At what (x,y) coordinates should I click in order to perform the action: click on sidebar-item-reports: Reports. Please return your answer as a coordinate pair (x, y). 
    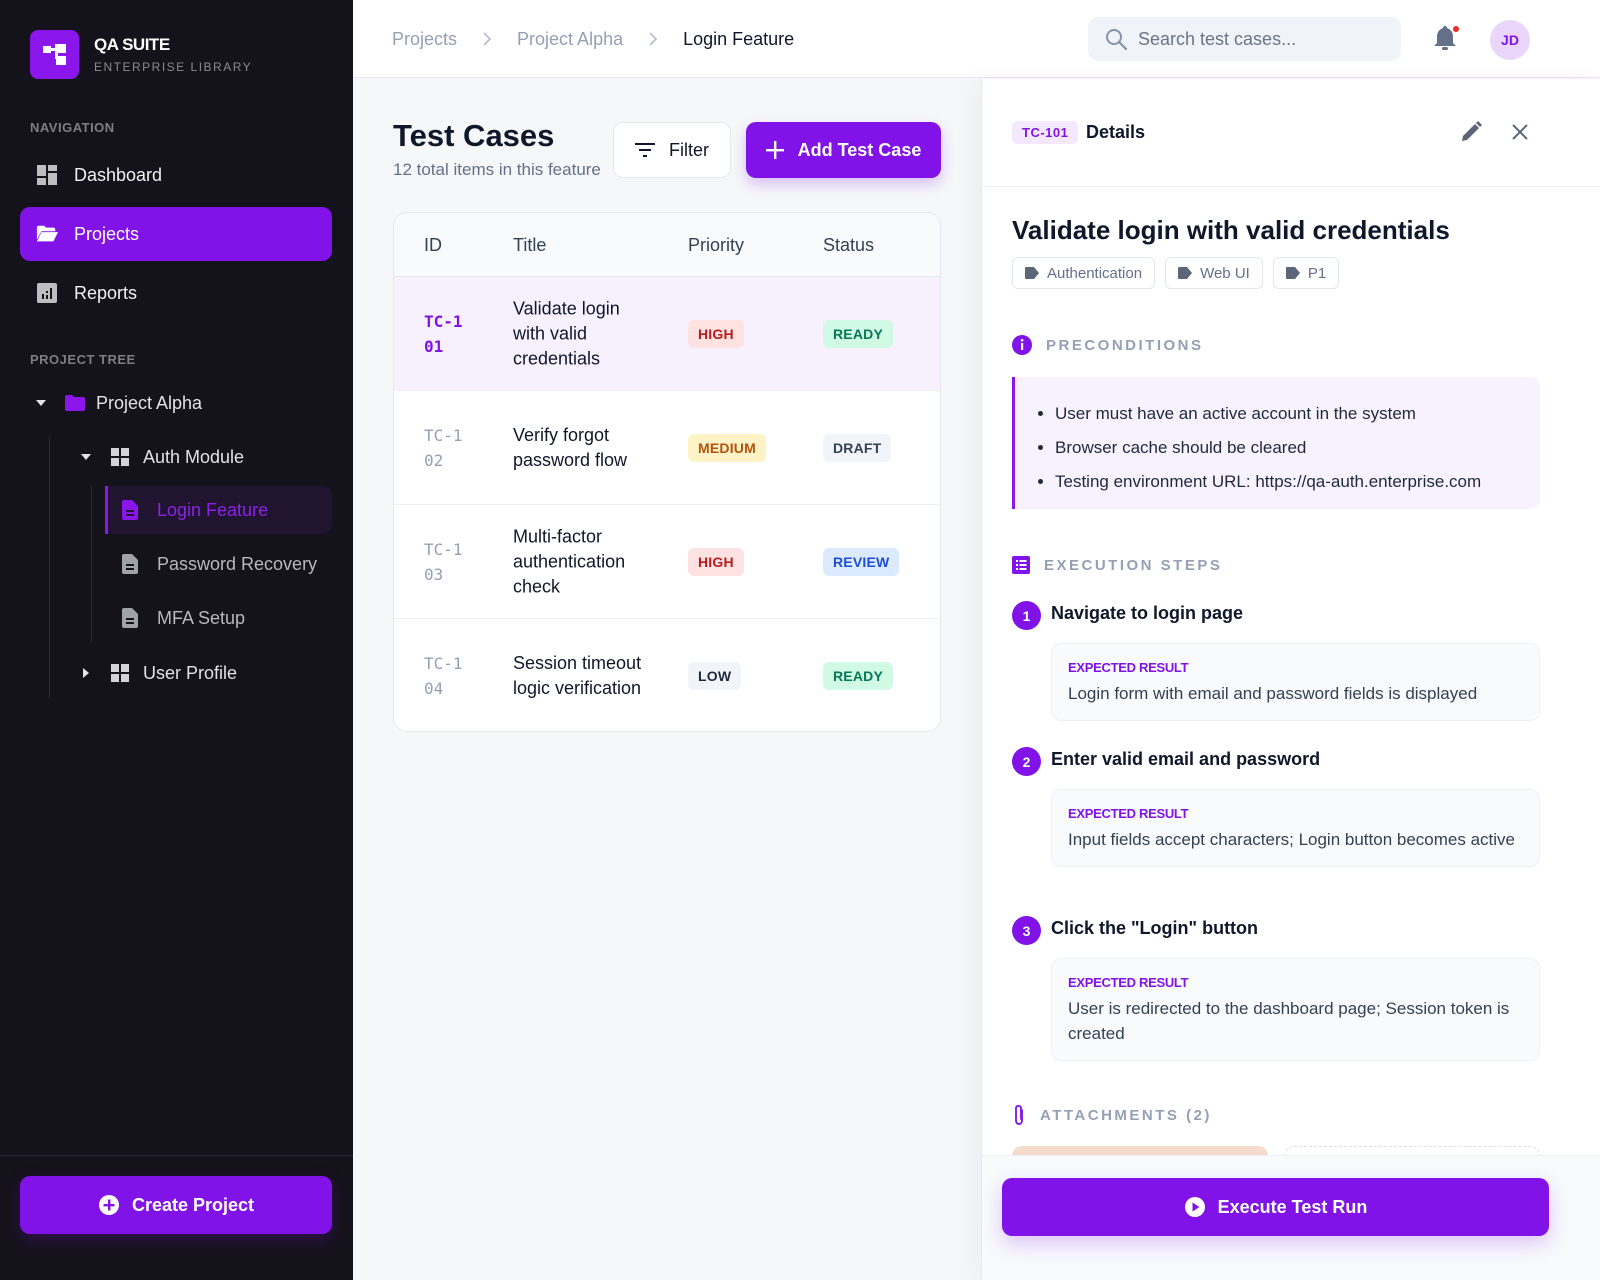
    Looking at the image, I should click on (176, 293).